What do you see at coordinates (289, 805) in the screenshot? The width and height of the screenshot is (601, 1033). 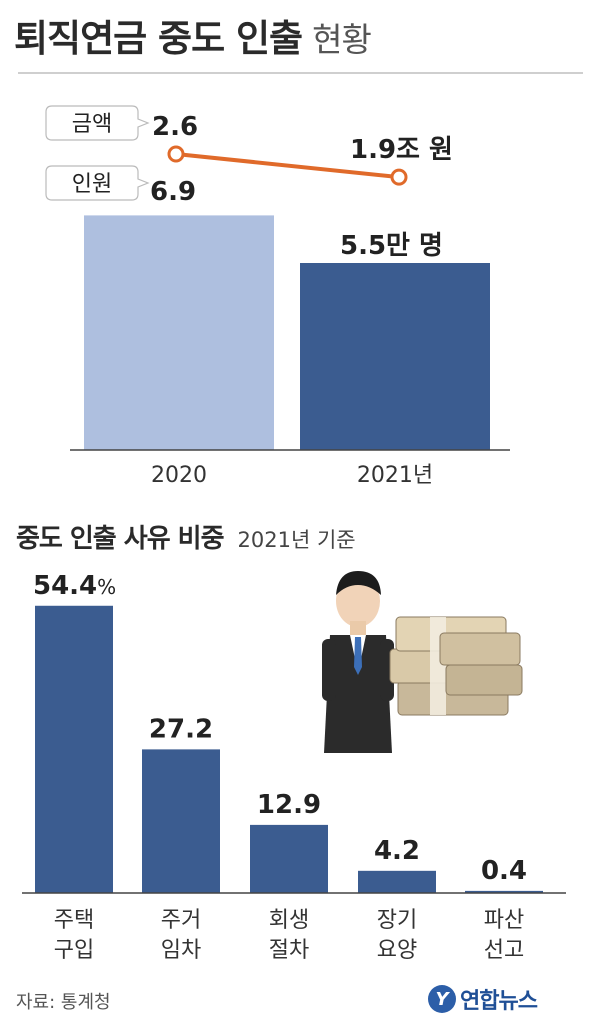 I see `reason-value-label: 12.9` at bounding box center [289, 805].